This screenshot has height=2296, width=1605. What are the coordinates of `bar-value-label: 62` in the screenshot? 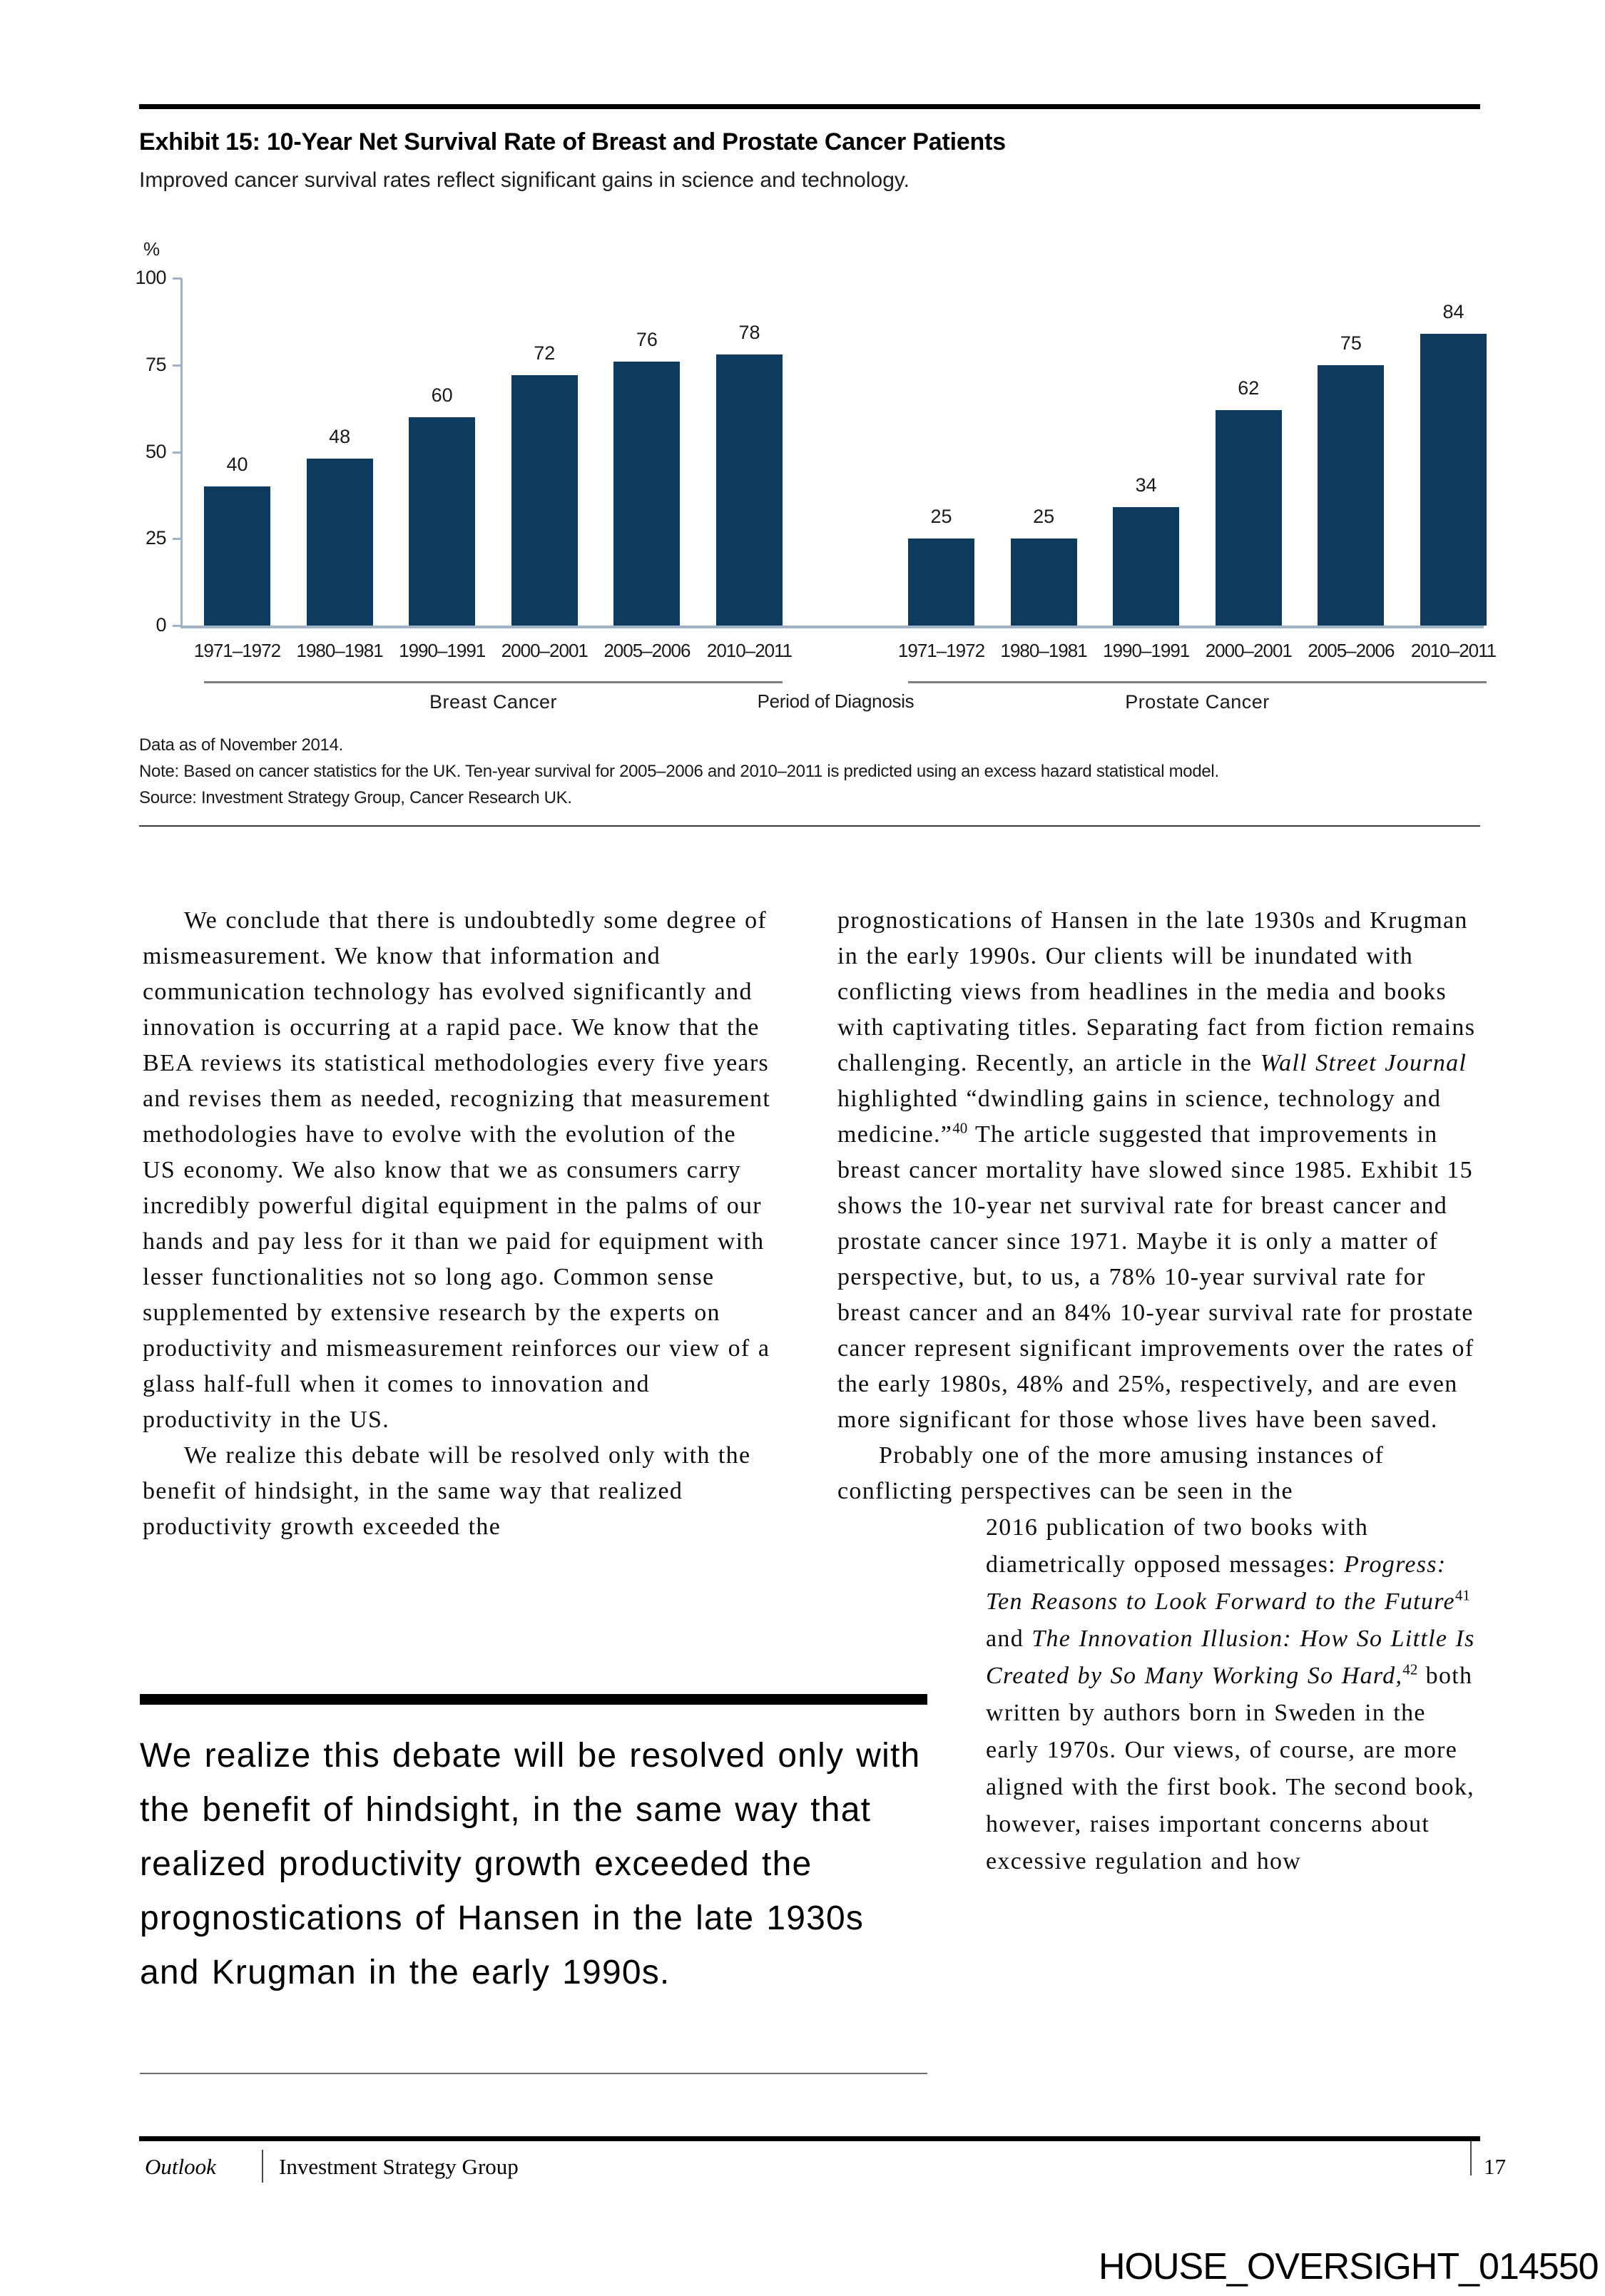 It's located at (1249, 388).